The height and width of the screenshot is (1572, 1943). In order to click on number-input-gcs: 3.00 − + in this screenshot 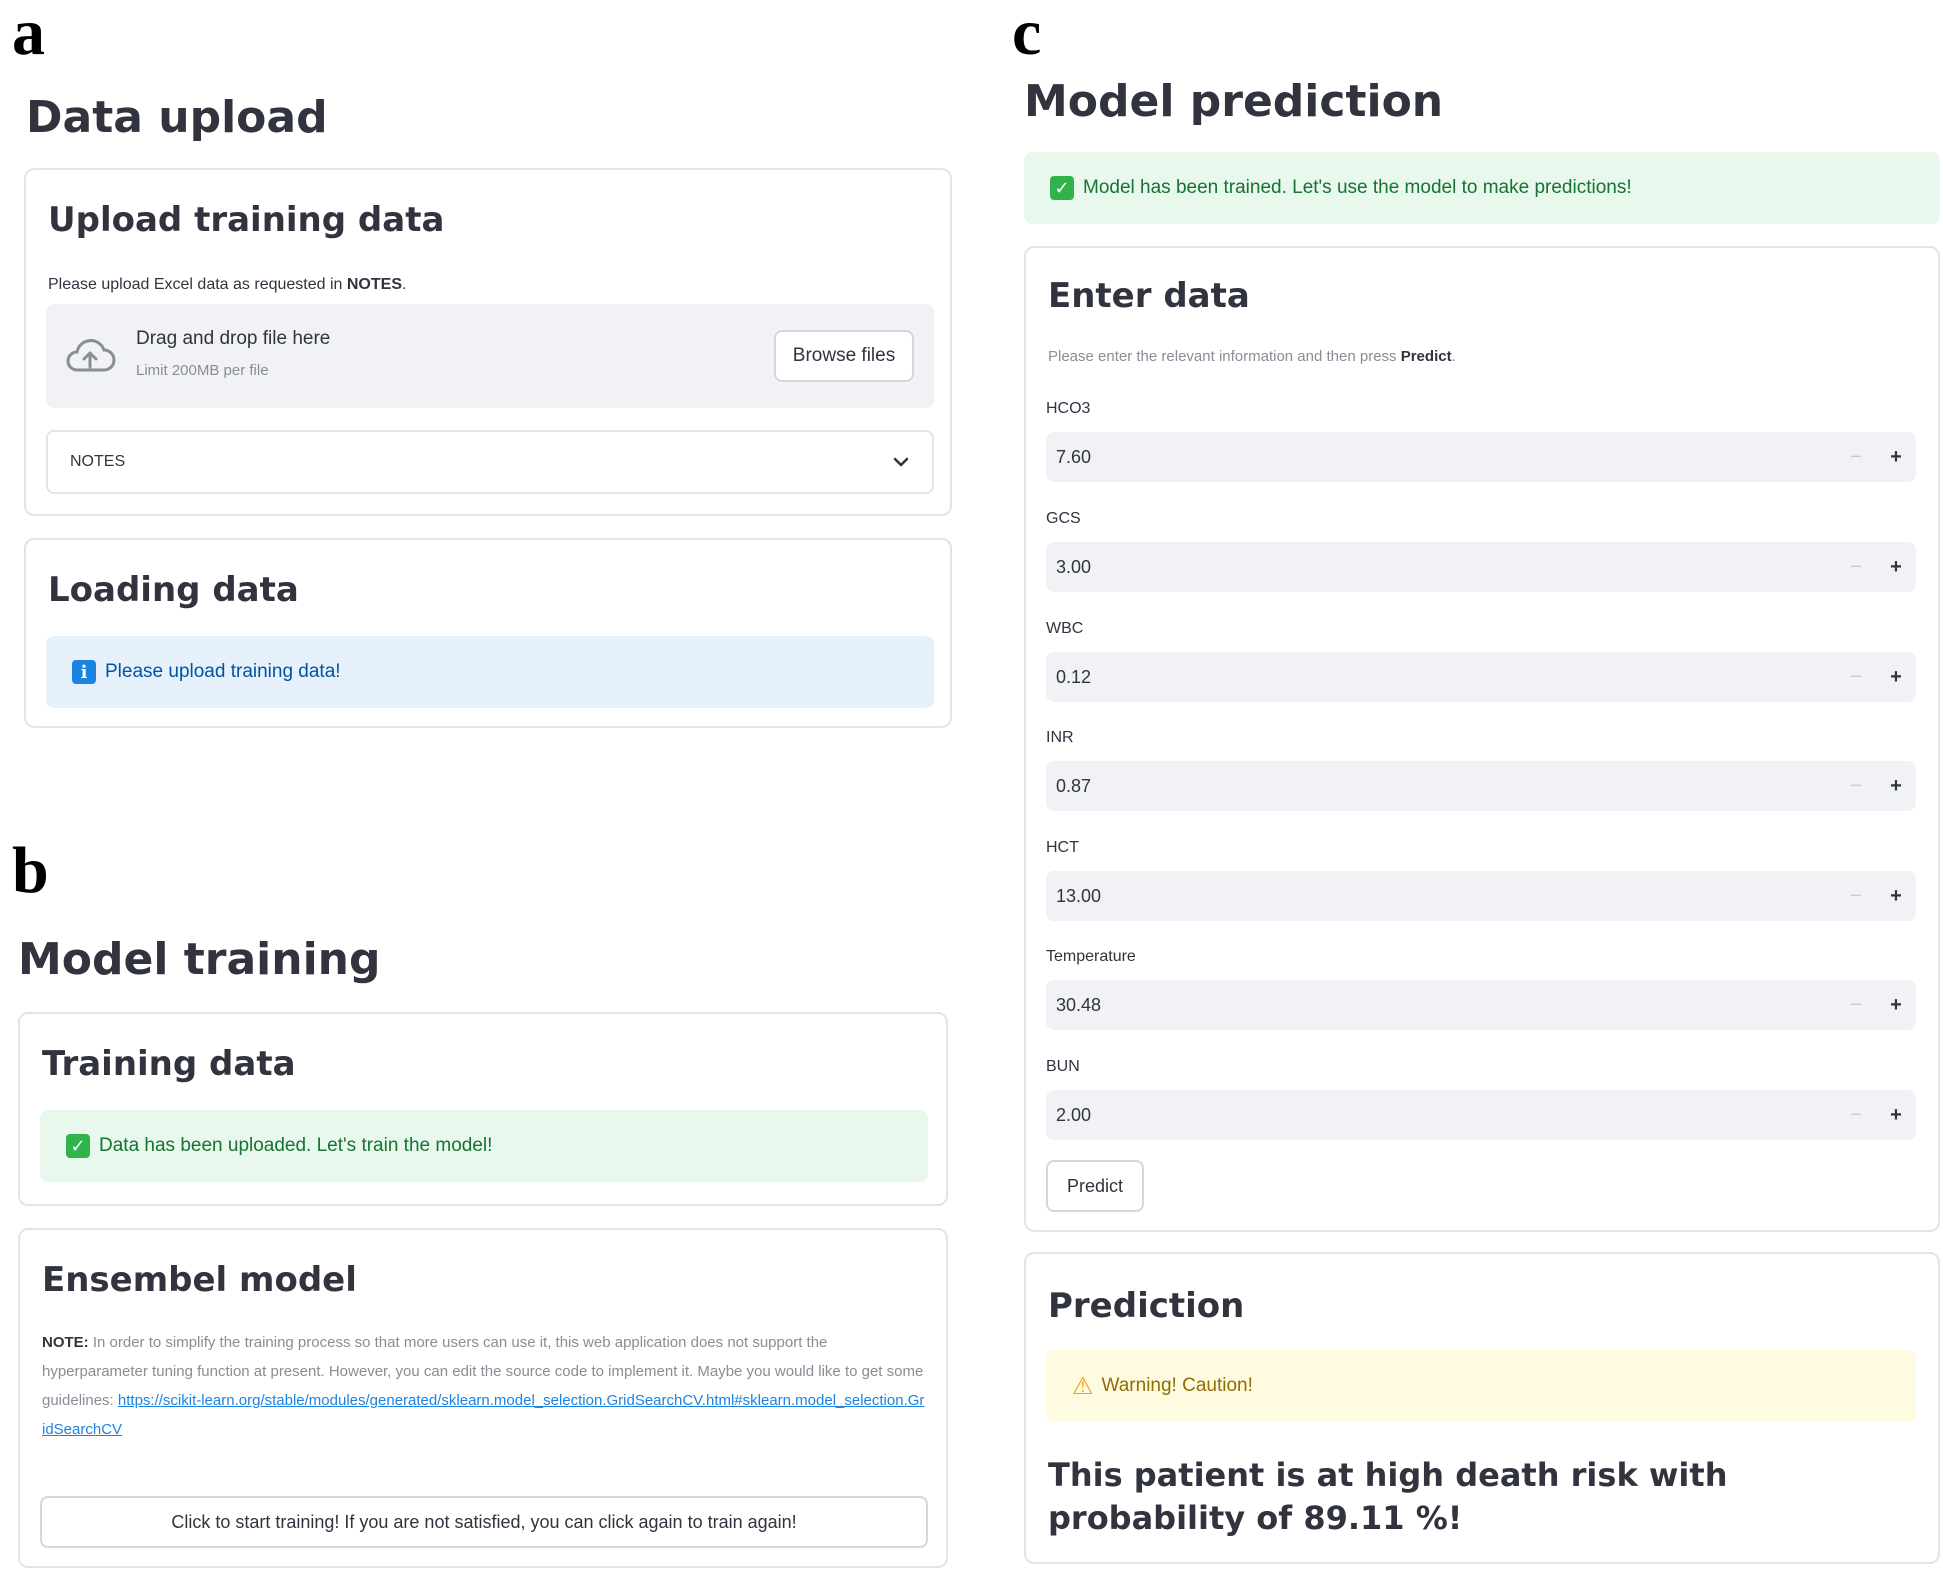, I will do `click(1481, 567)`.